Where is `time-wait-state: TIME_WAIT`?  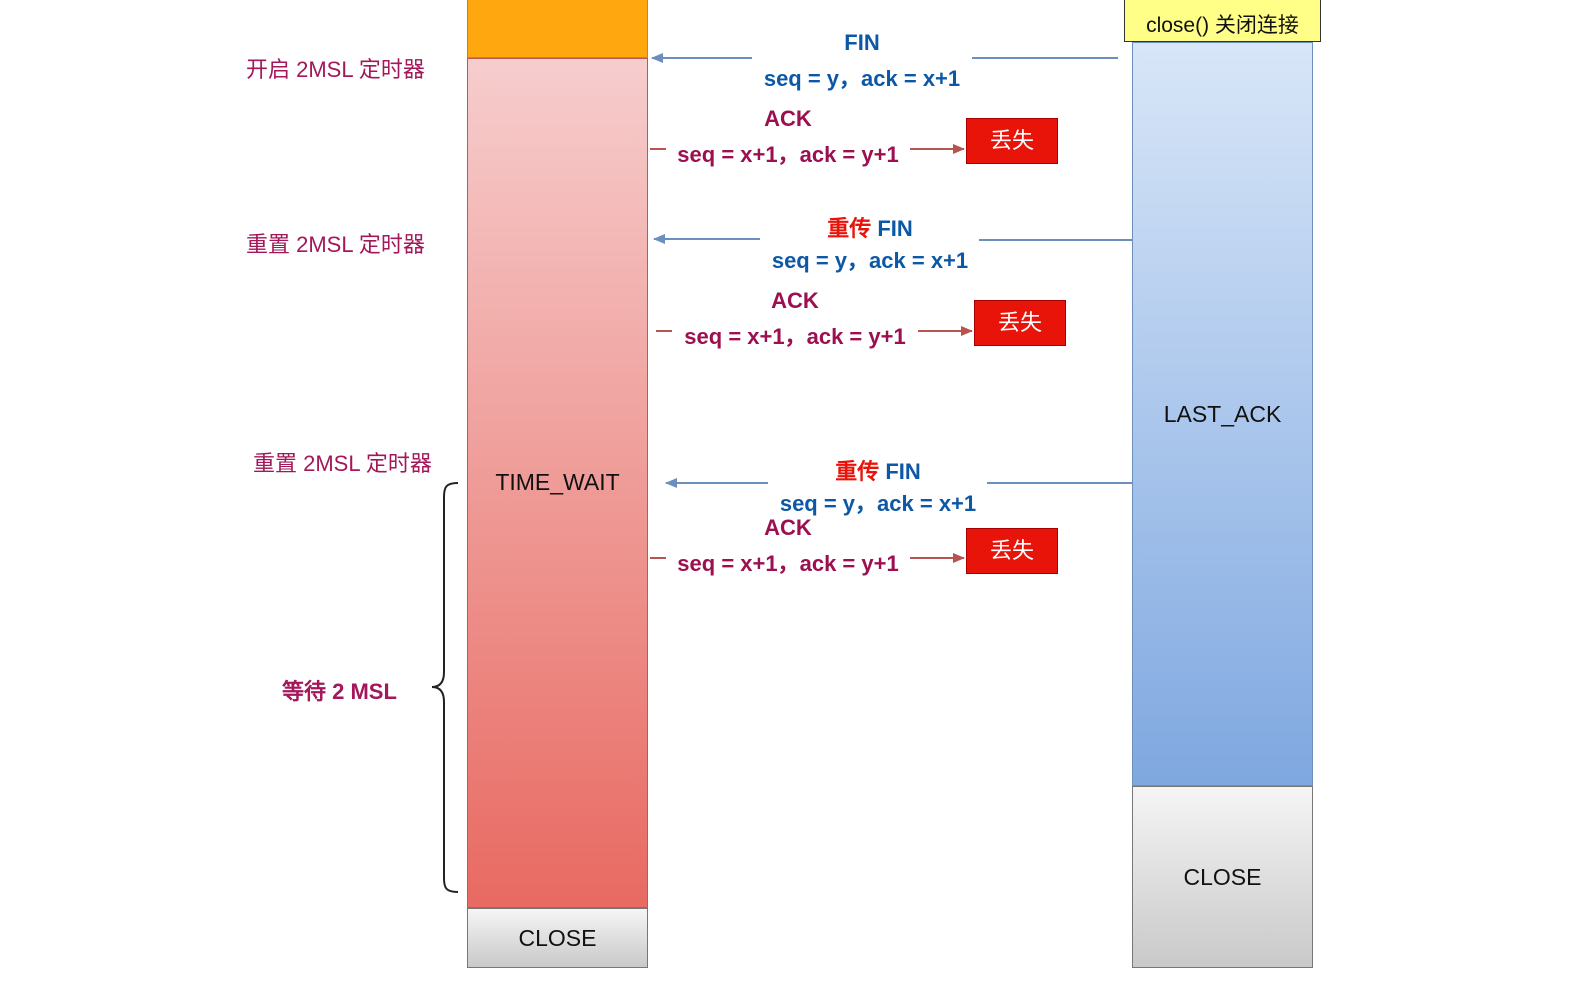
time-wait-state: TIME_WAIT is located at coordinates (557, 483).